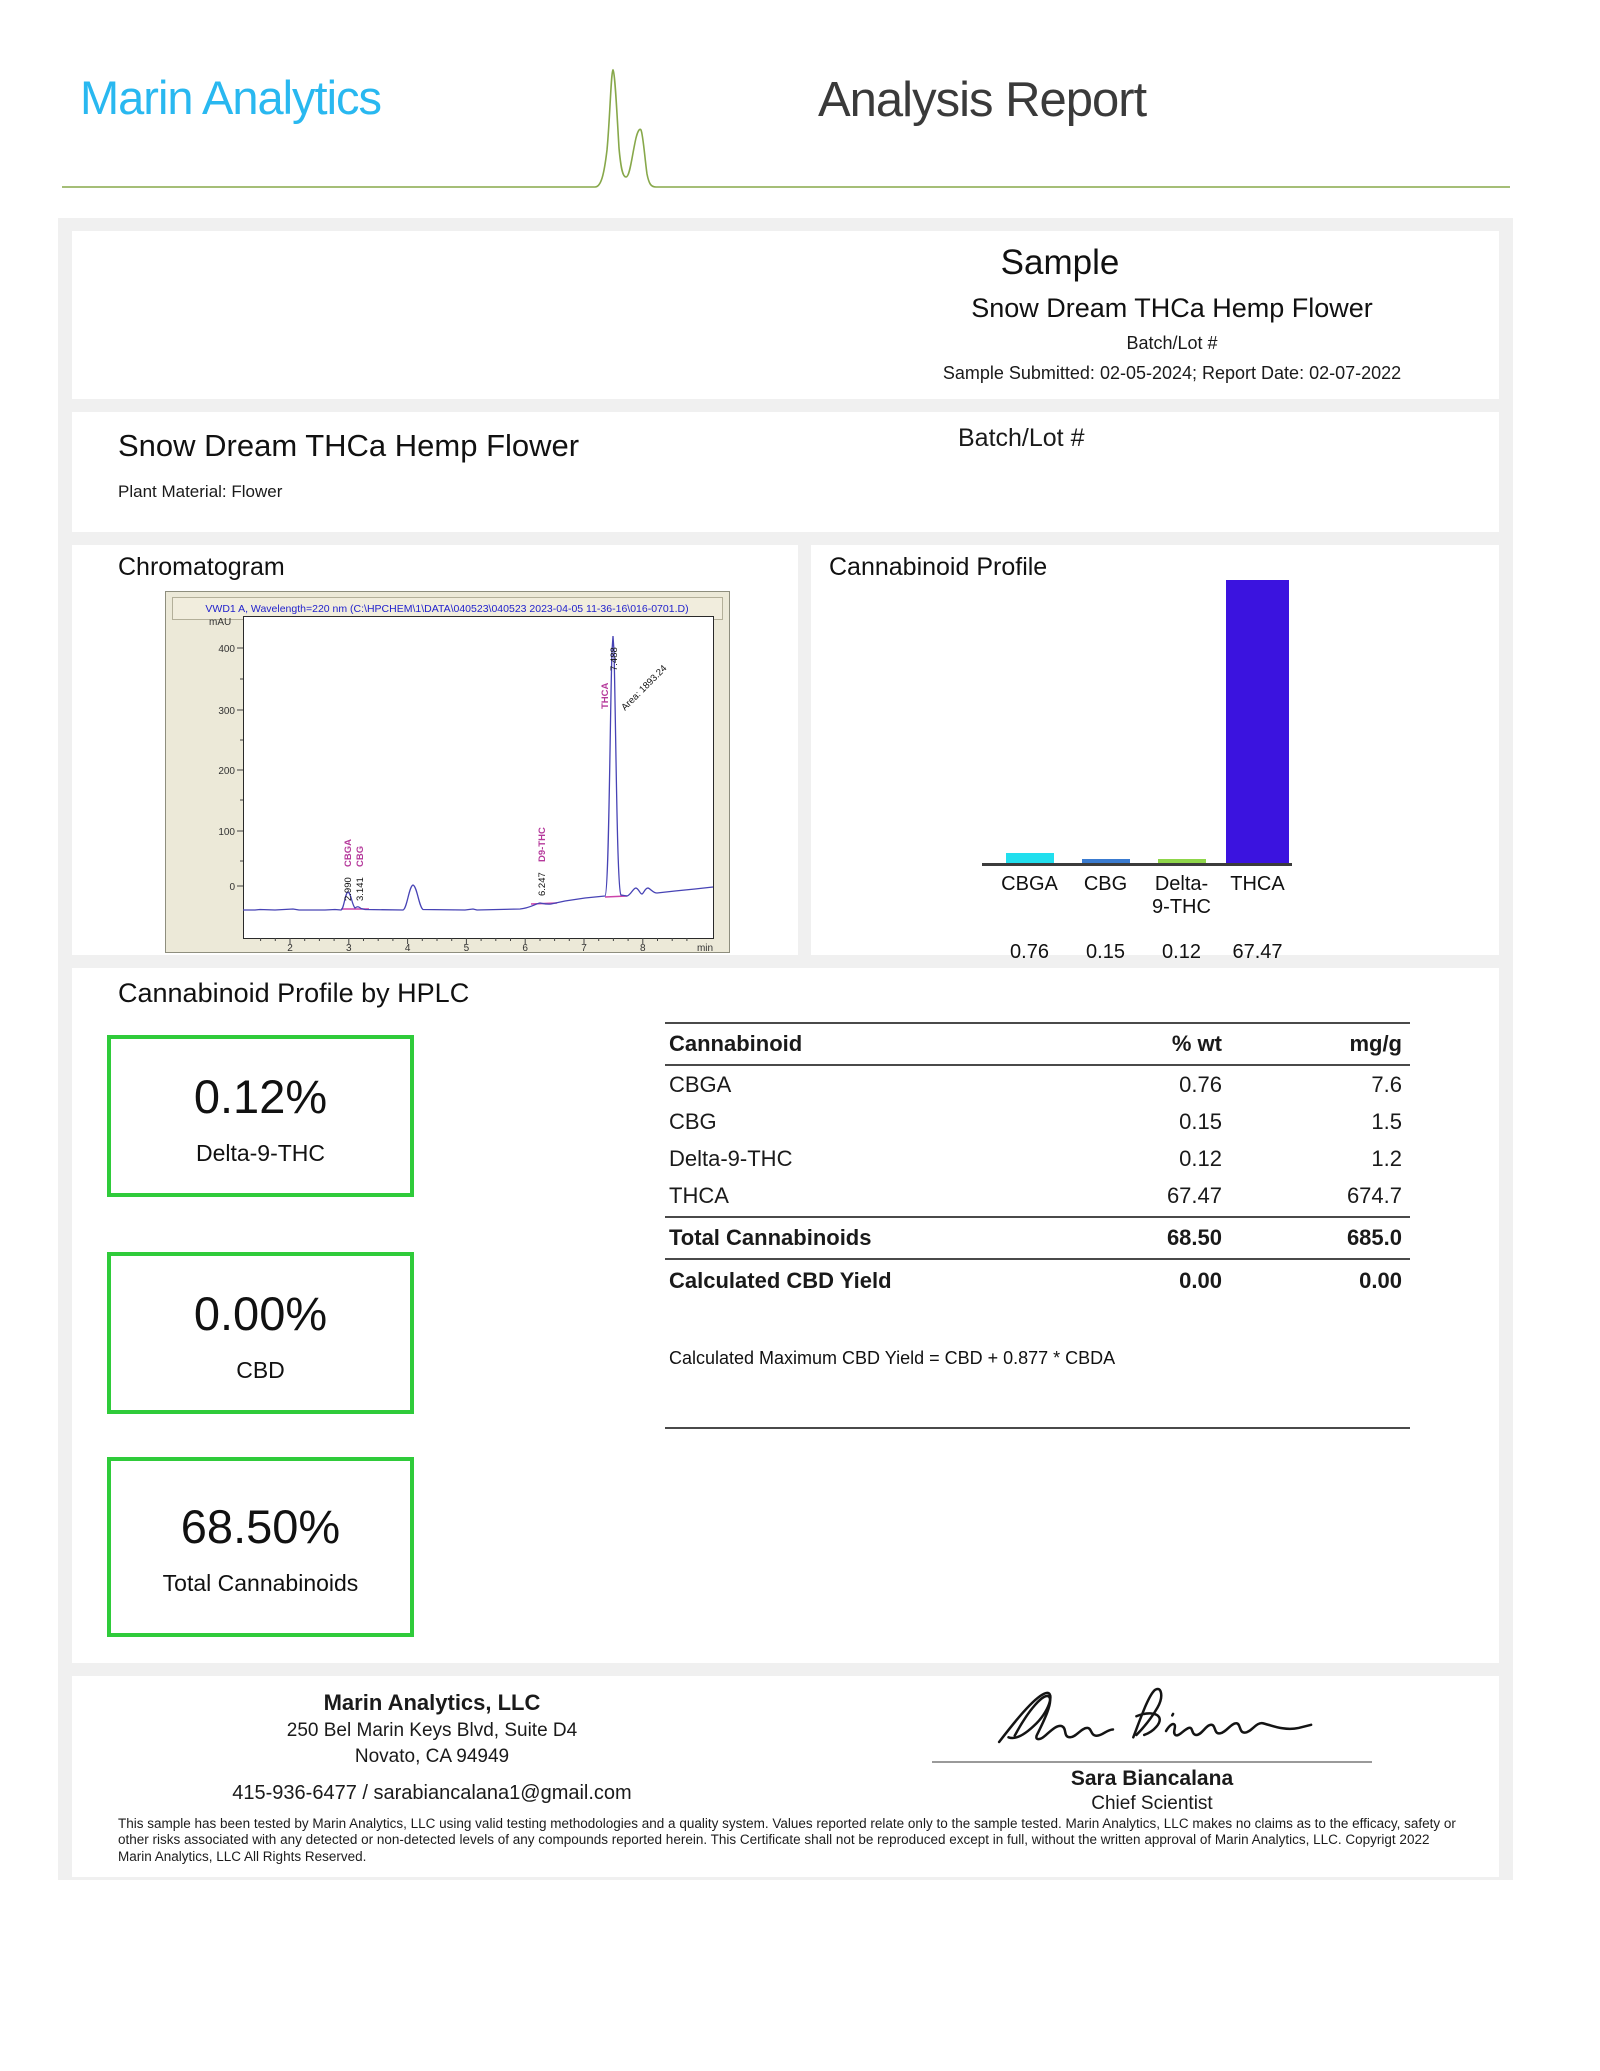 The width and height of the screenshot is (1600, 2071). I want to click on table-row: Delta-9-THC 0.12 1.2, so click(1035, 1158).